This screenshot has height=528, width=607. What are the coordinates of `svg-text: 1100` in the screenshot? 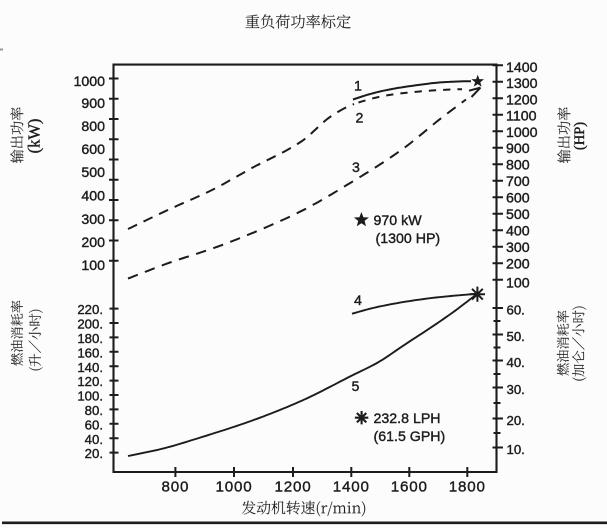 It's located at (521, 117).